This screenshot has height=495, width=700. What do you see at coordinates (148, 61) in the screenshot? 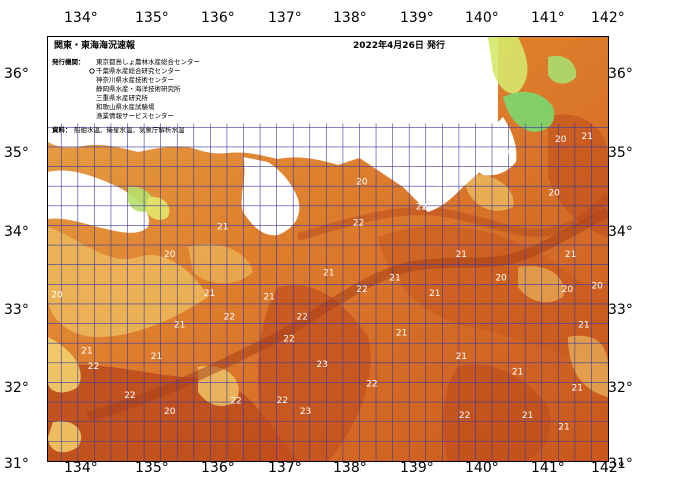
I see `issuer-0: 東京都島しょ農林水産総合センター` at bounding box center [148, 61].